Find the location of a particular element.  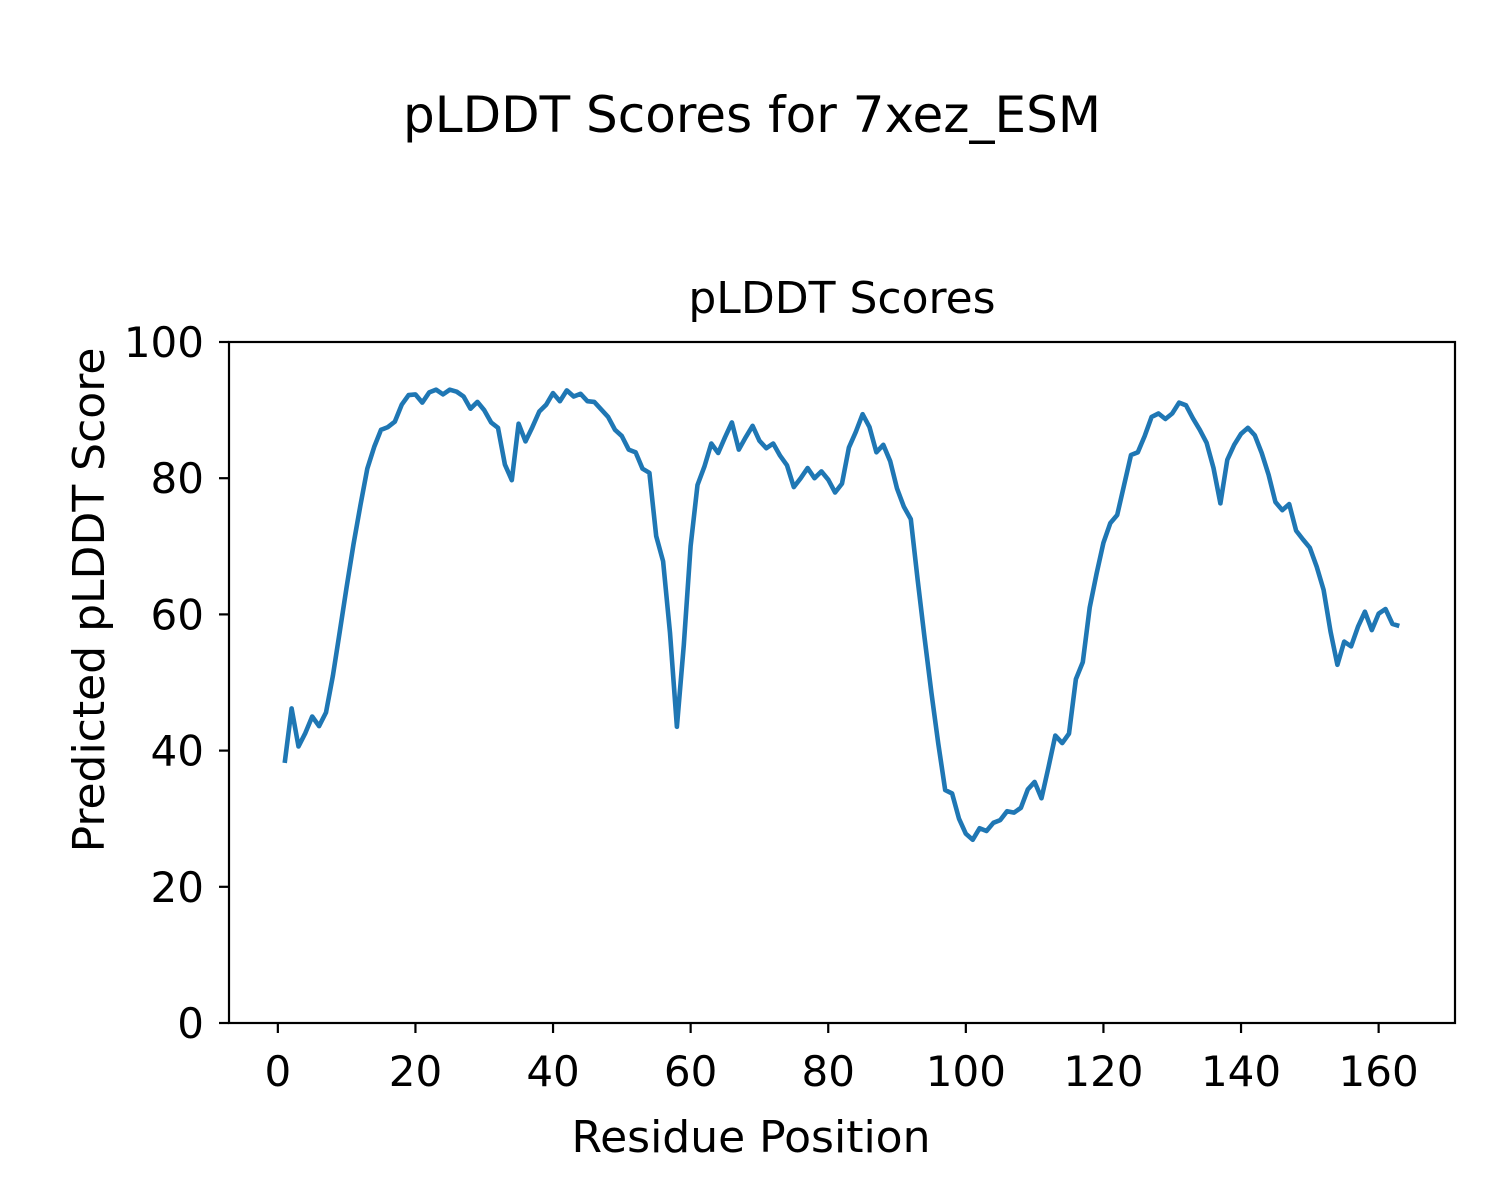

x-tick-label: 0 is located at coordinates (277, 1071).